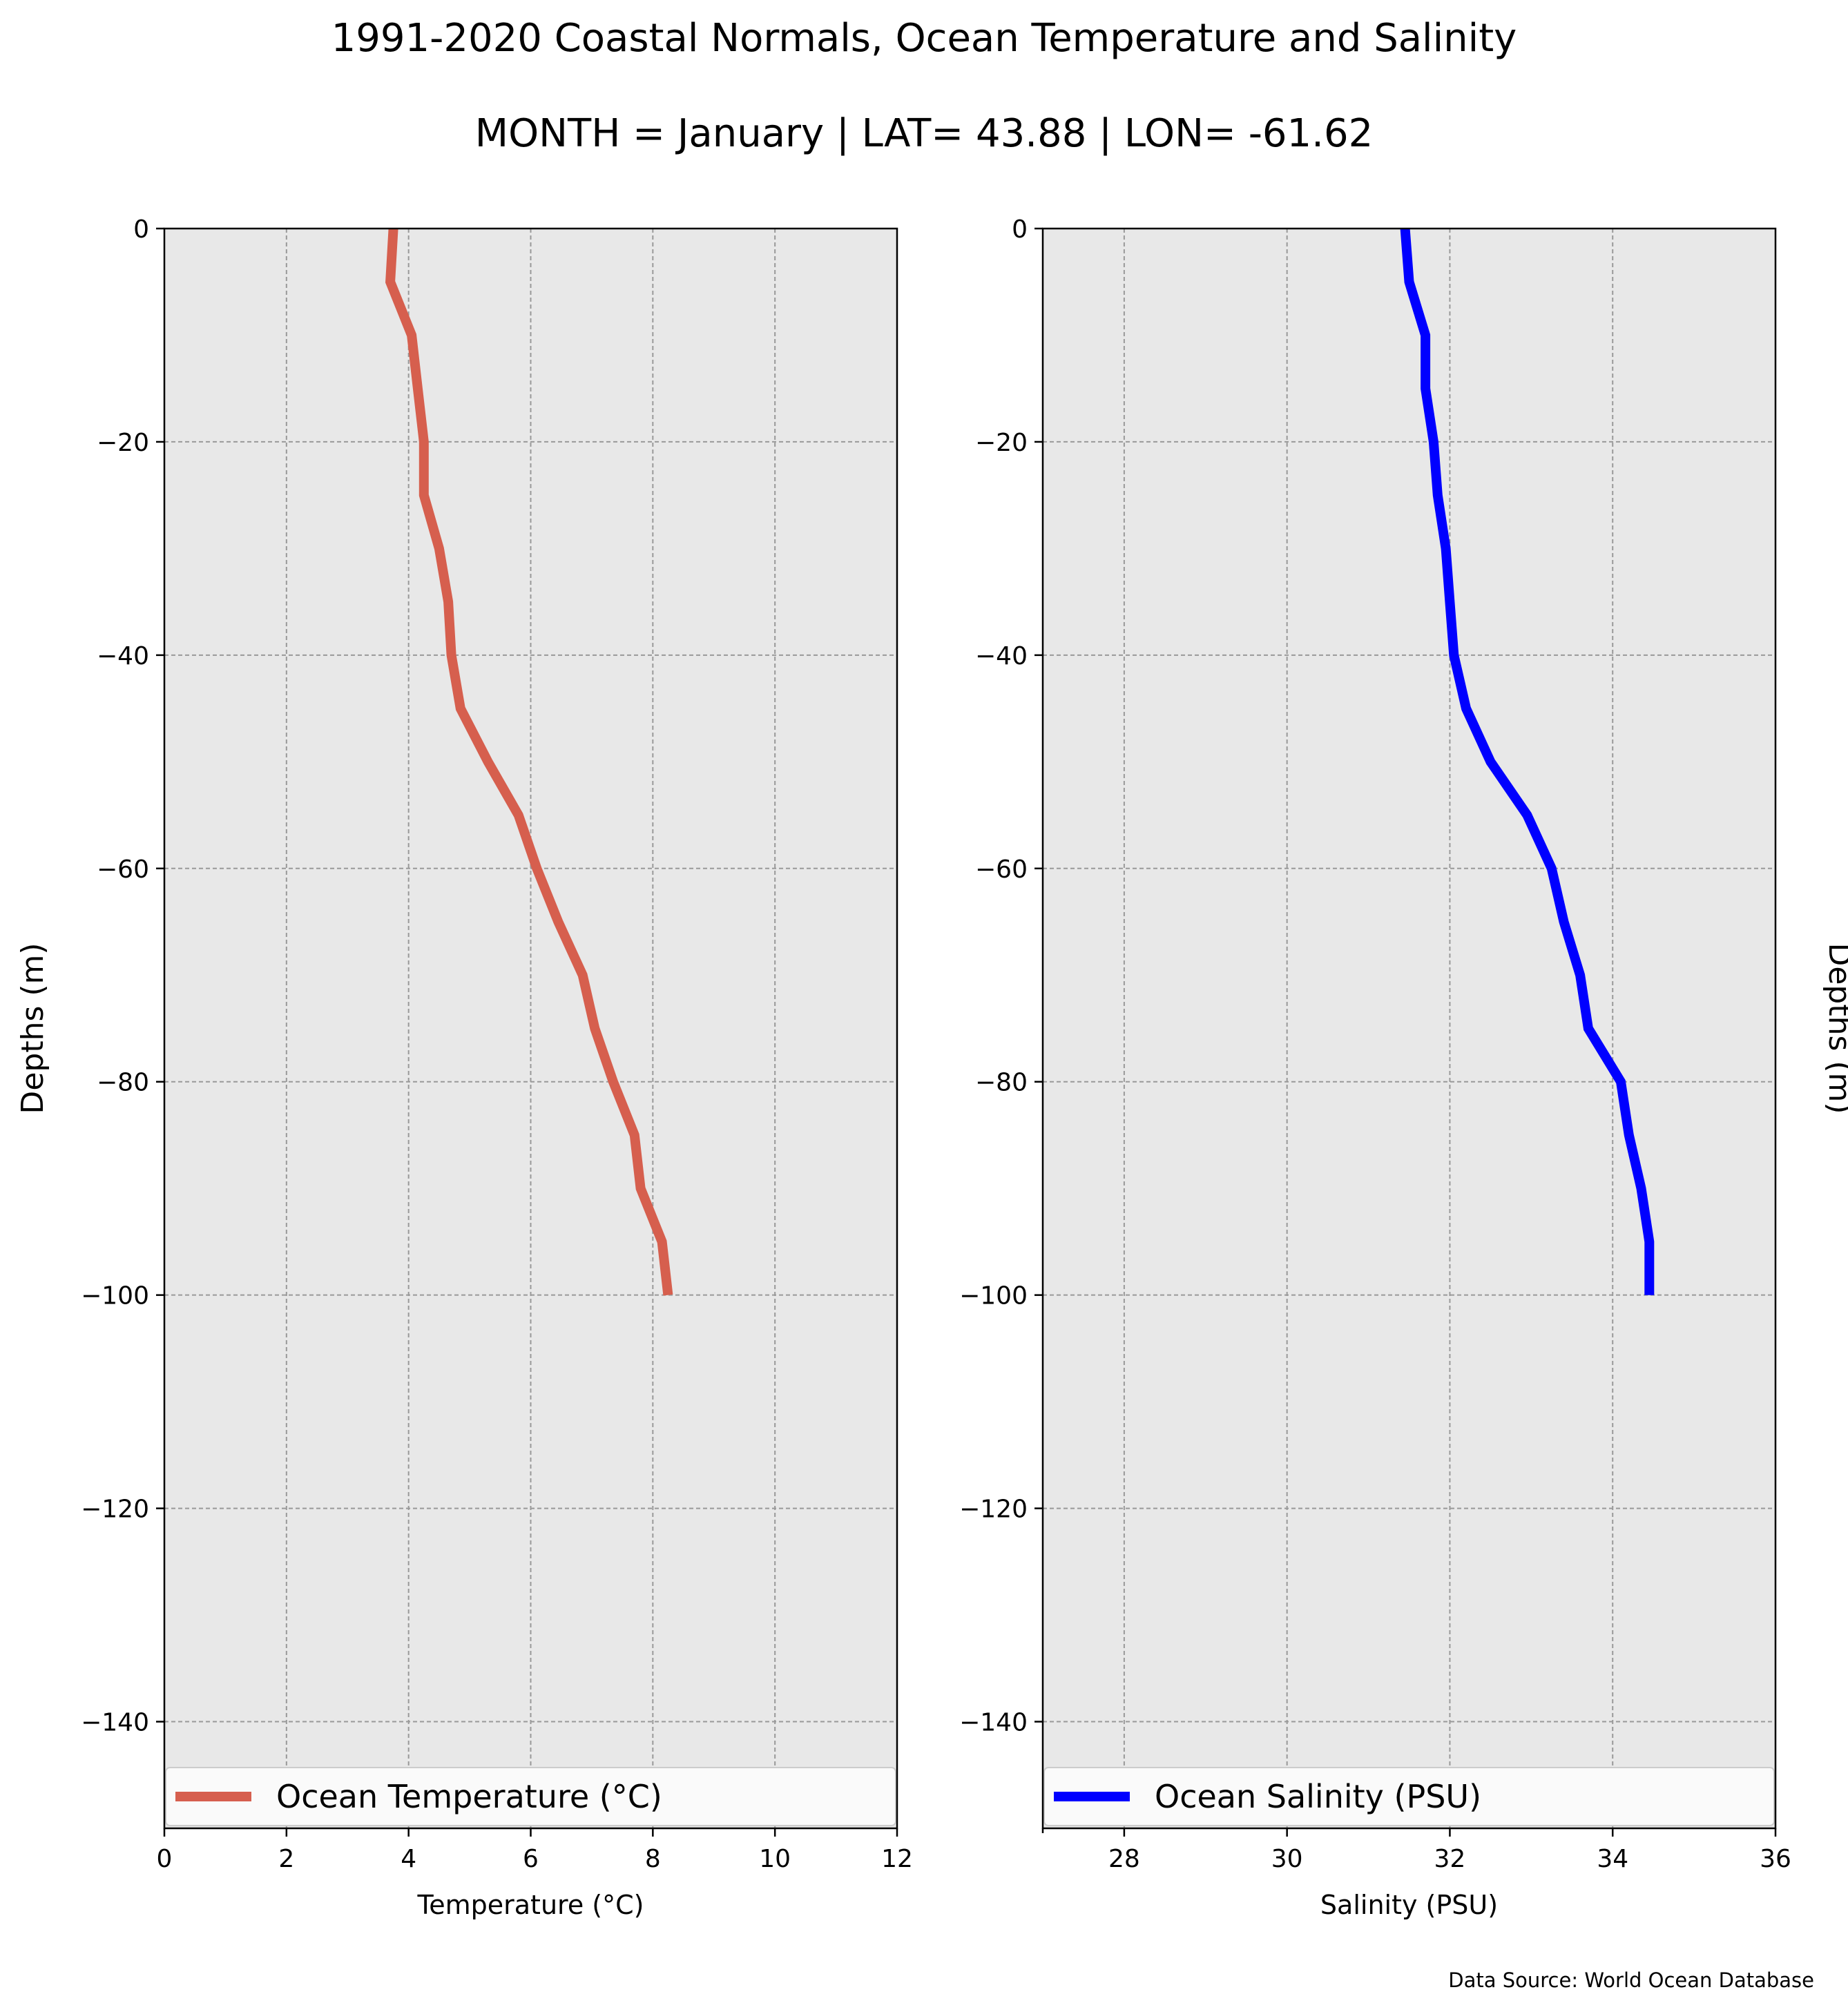  I want to click on temperature-y-tick-label: −100, so click(115, 1296).